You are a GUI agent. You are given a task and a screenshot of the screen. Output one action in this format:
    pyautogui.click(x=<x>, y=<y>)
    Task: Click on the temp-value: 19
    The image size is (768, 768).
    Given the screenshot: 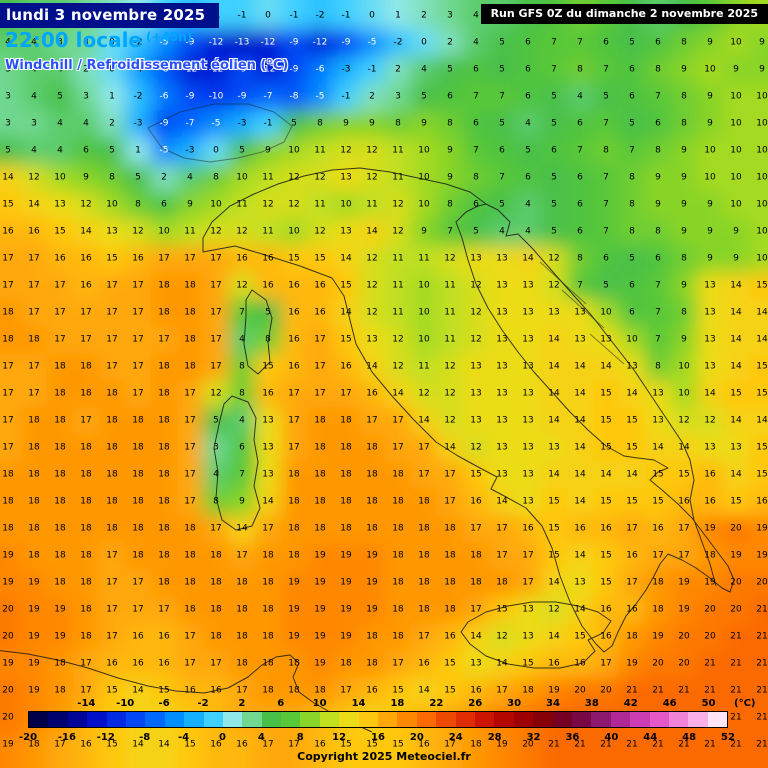 What is the action you would take?
    pyautogui.click(x=320, y=609)
    